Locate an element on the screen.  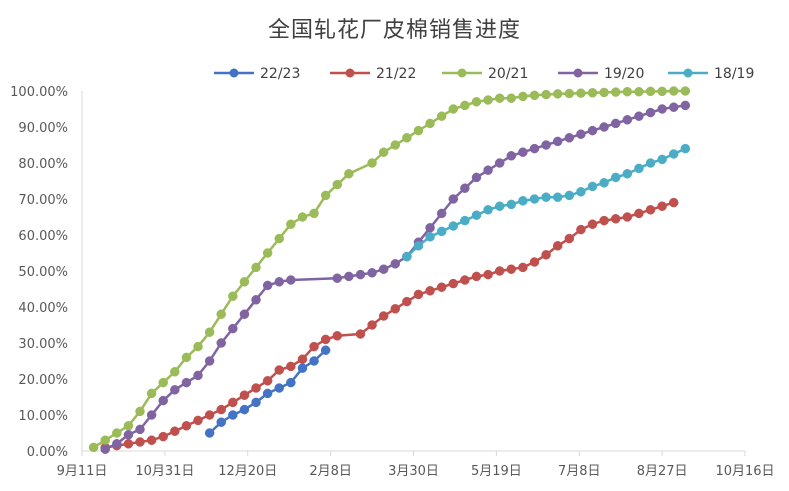
y-tick-label: 10.00% is located at coordinates (43, 416).